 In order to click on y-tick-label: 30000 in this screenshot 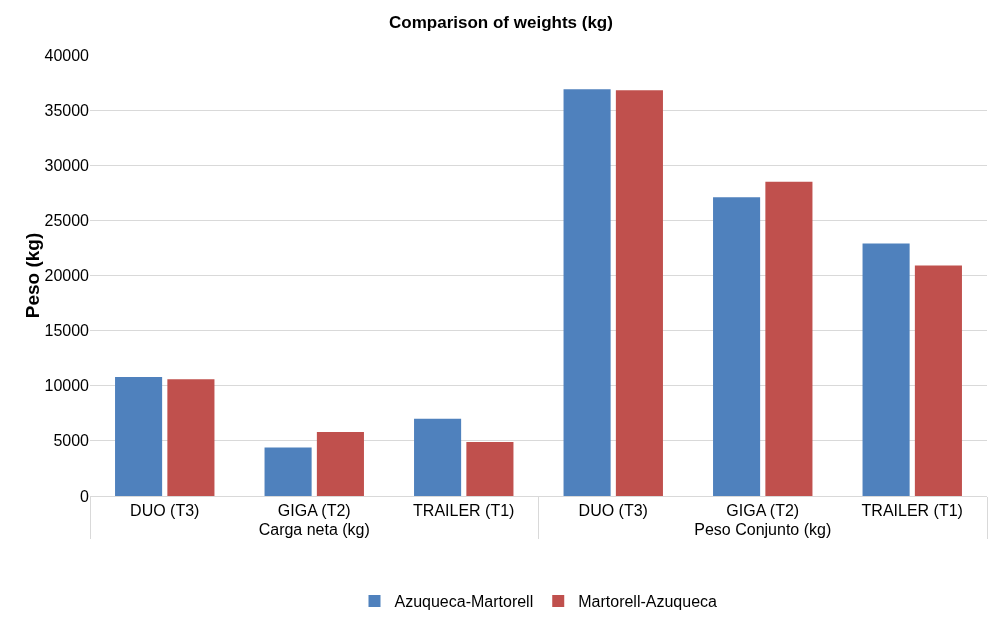, I will do `click(67, 165)`.